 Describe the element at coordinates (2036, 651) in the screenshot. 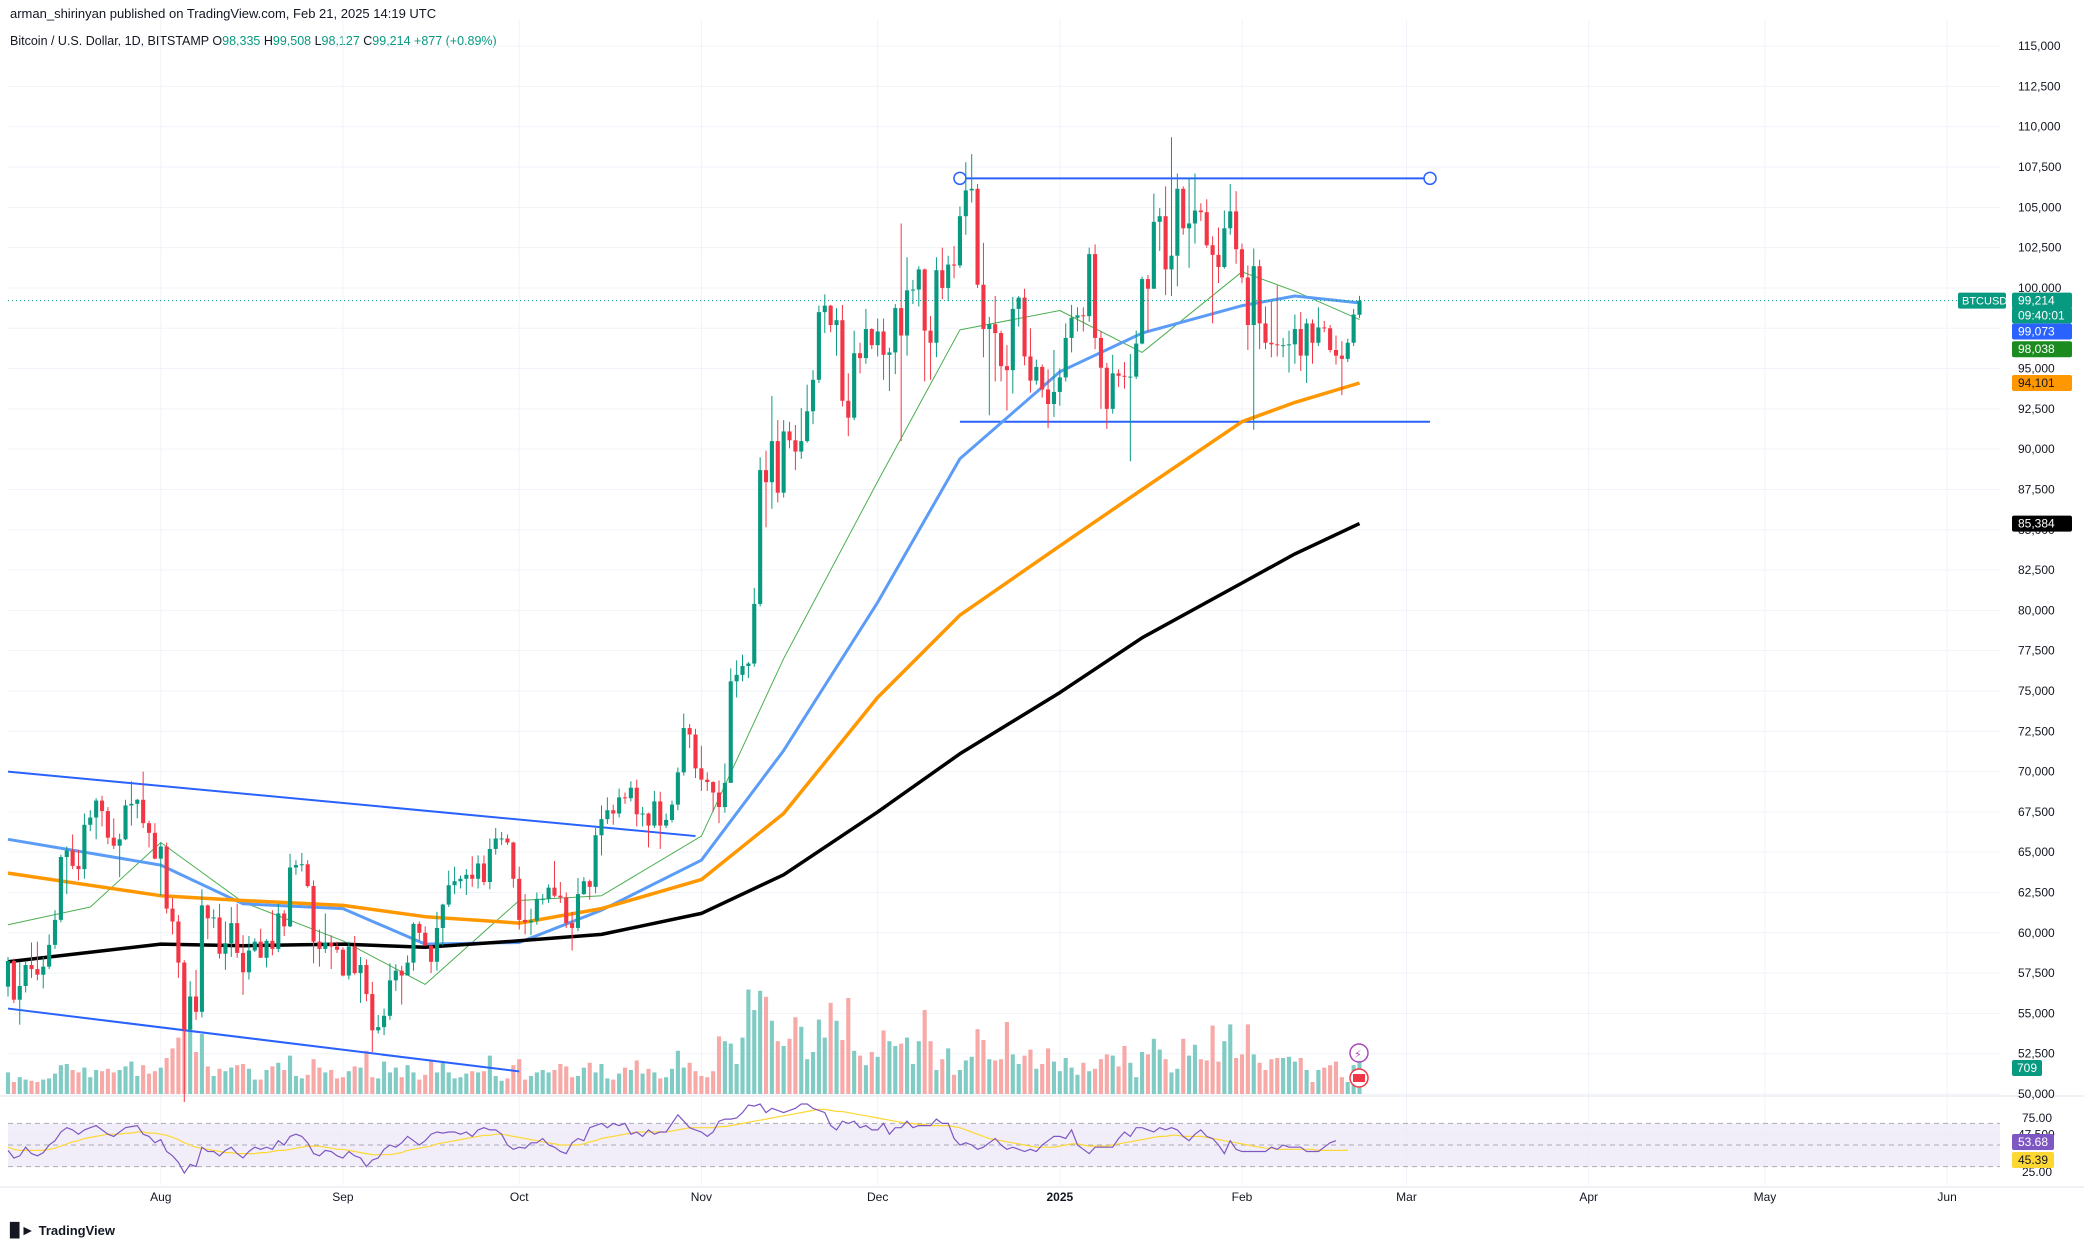

I see `price-tick-label: 77,500` at that location.